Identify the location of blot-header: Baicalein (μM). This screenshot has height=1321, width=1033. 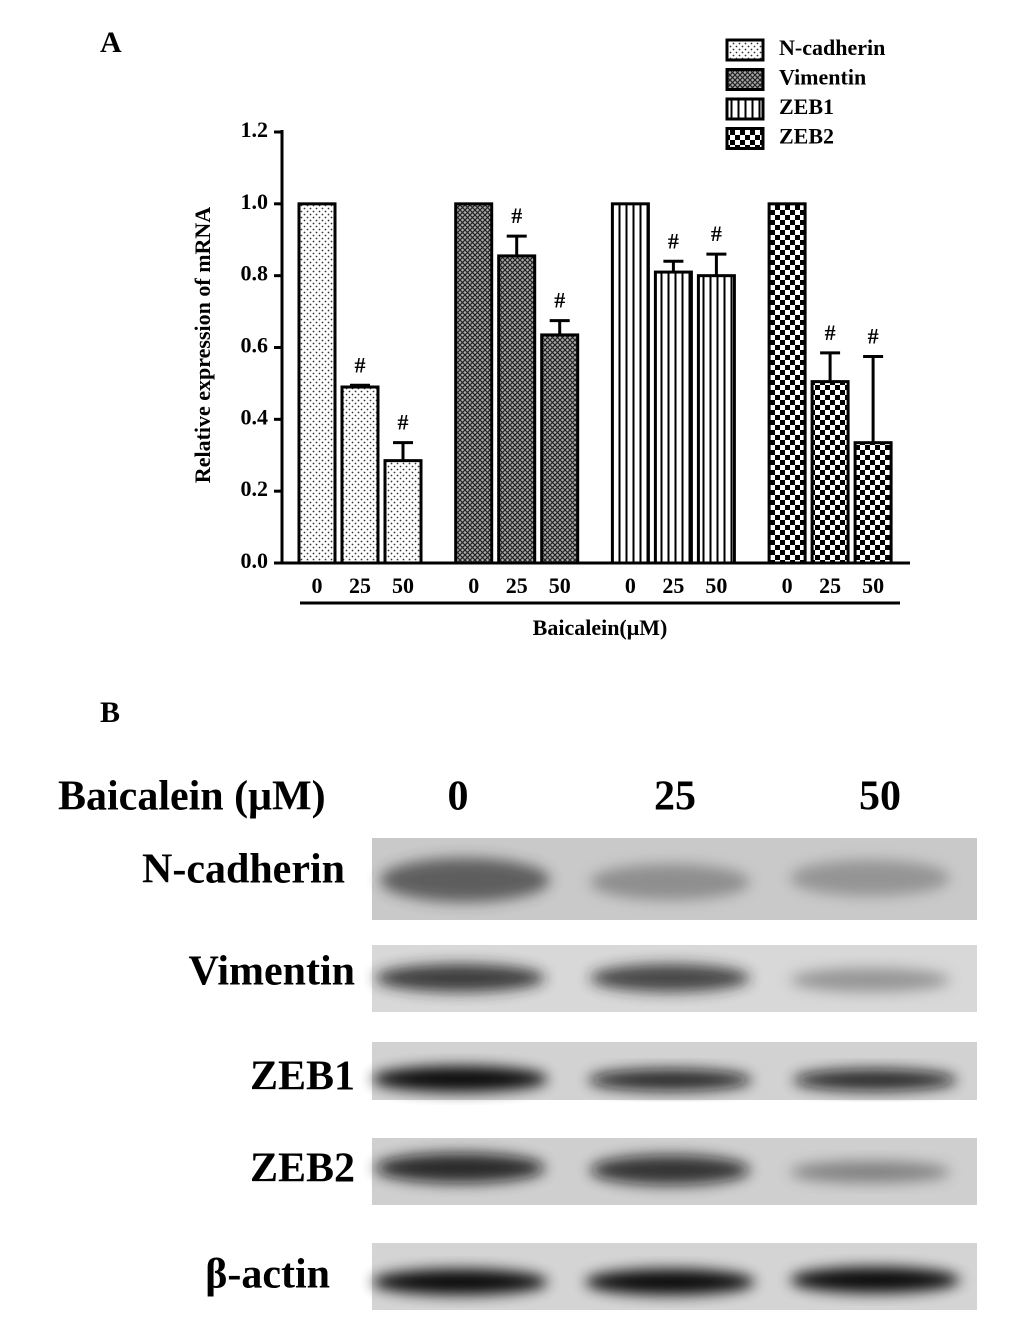
(192, 797).